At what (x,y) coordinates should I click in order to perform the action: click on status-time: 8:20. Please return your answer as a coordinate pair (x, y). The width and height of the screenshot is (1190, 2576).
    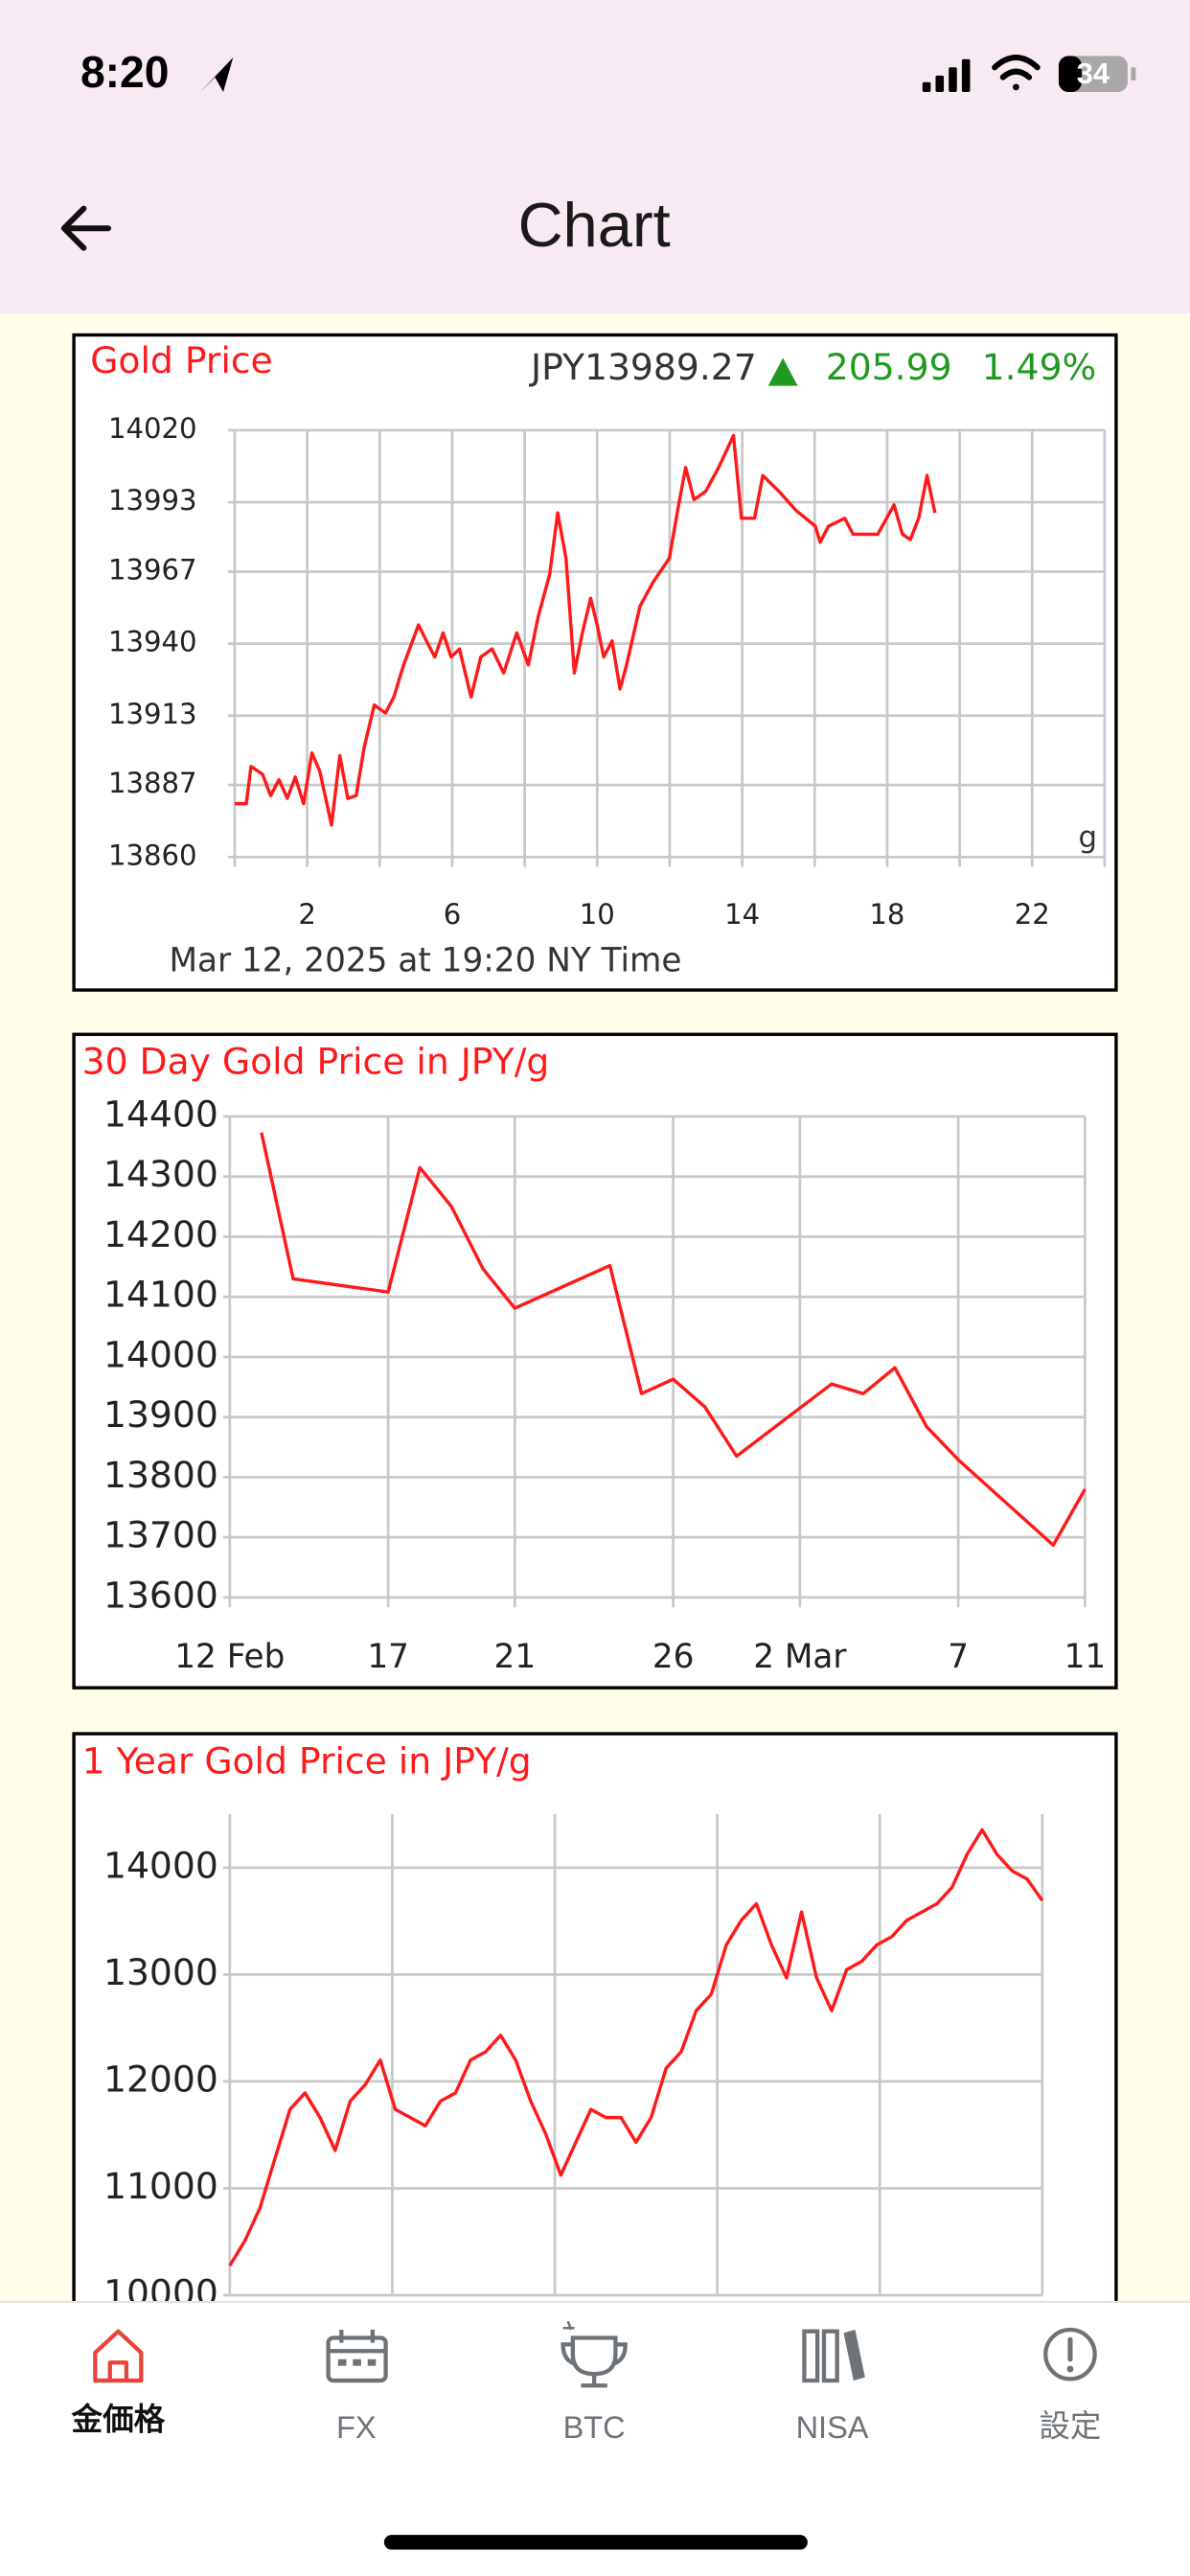
    Looking at the image, I should click on (125, 72).